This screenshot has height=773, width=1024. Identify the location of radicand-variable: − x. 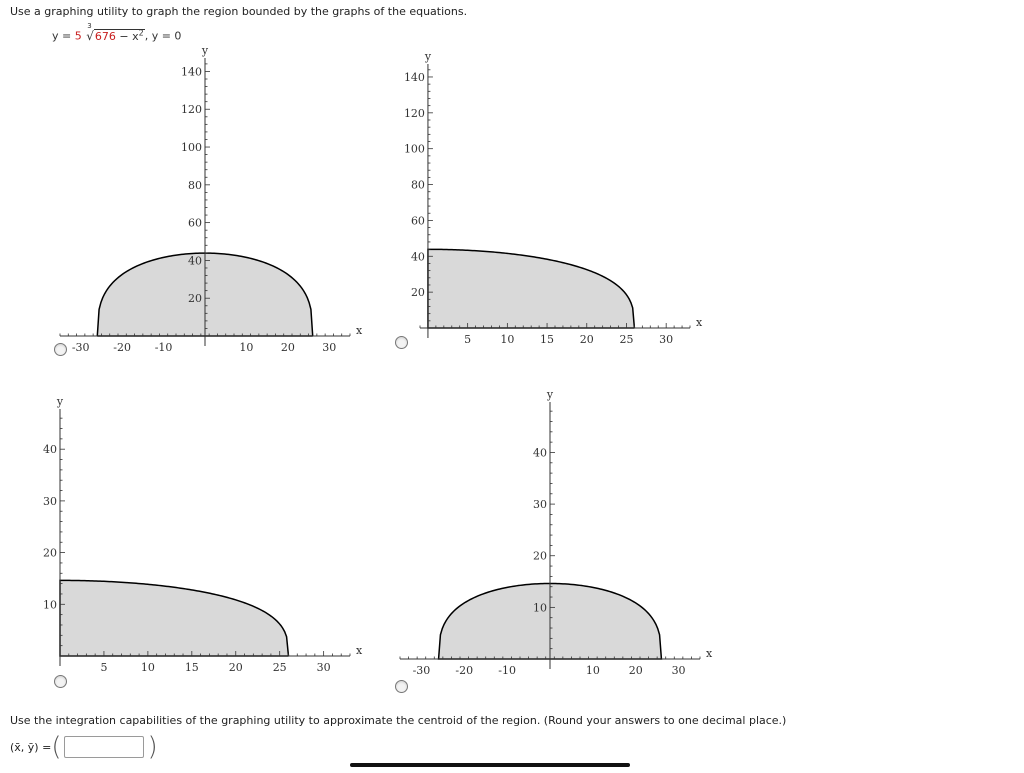
(127, 36).